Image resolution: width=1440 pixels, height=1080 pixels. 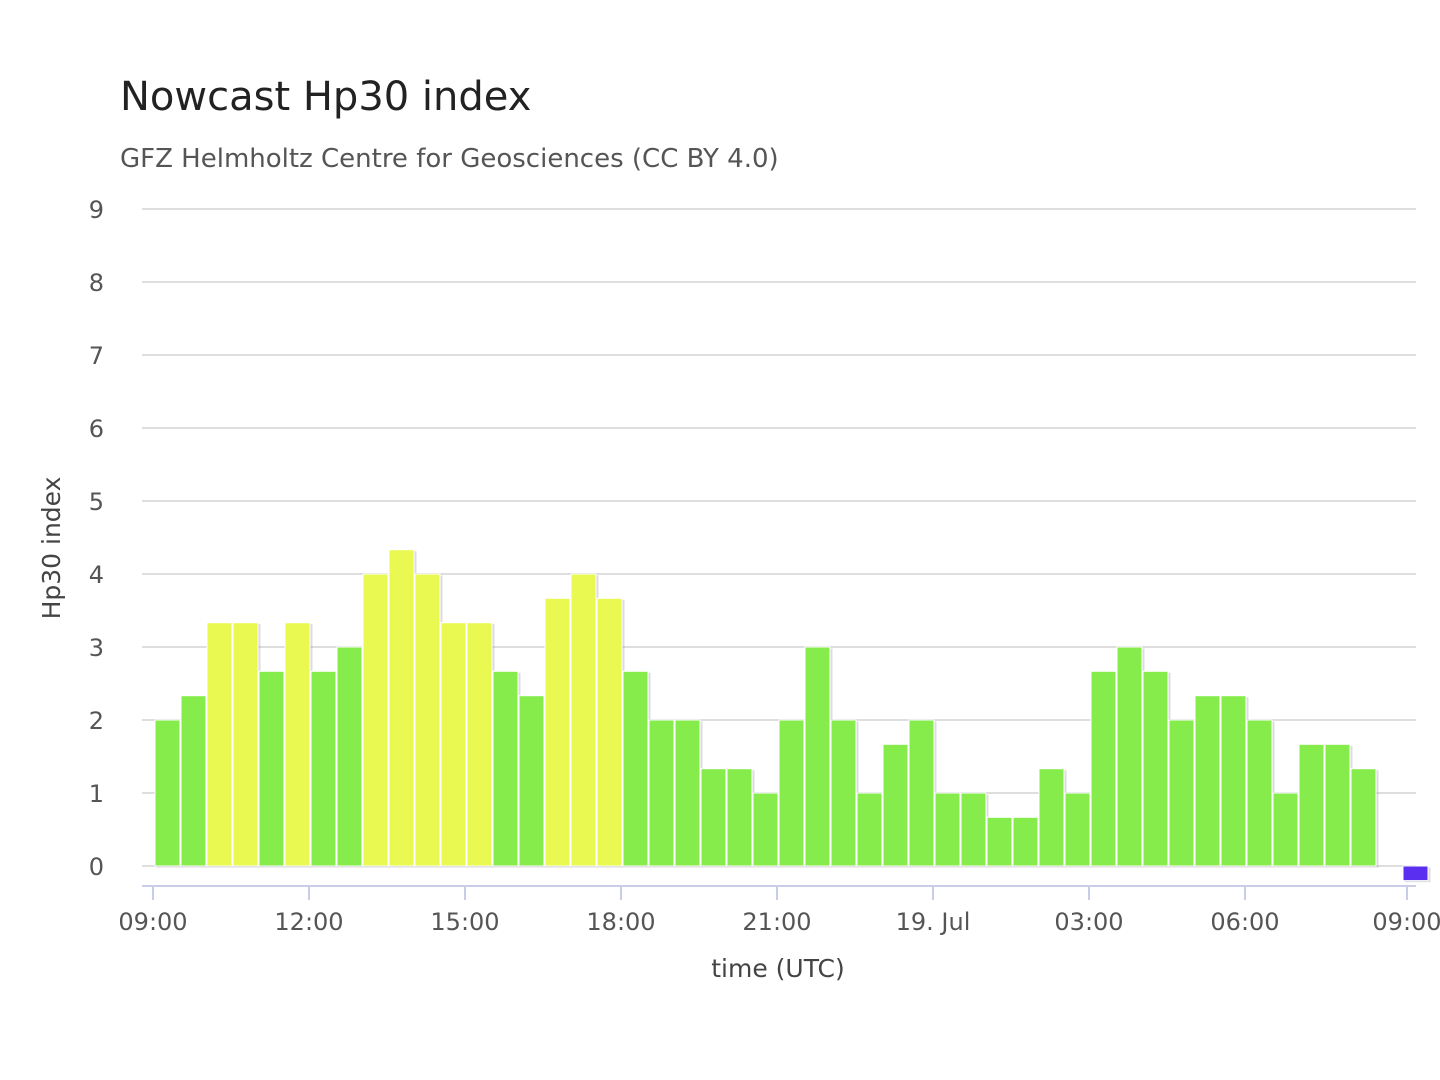 What do you see at coordinates (96, 283) in the screenshot?
I see `y-tick-label: 8` at bounding box center [96, 283].